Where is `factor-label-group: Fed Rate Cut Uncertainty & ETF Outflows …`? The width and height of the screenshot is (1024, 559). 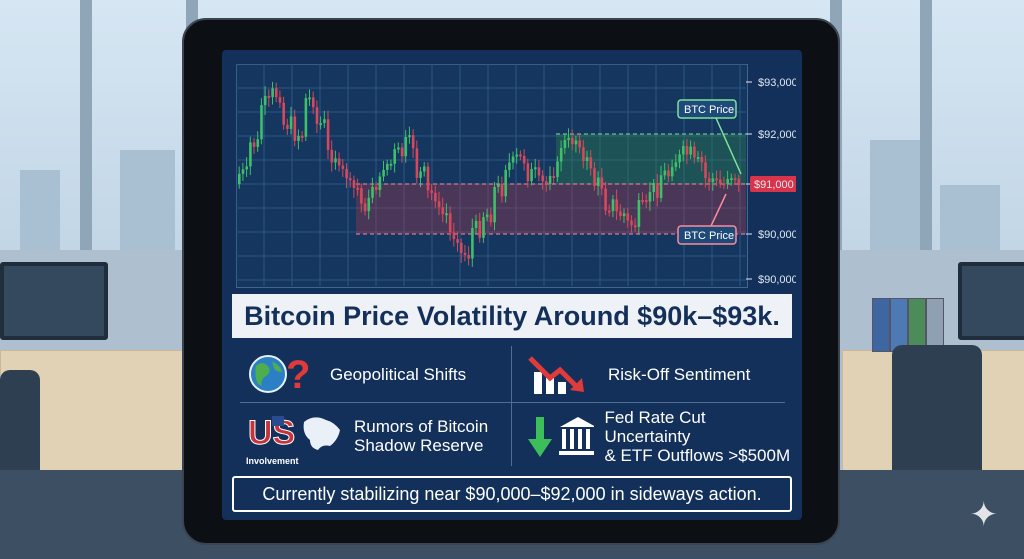
factor-label-group: Fed Rate Cut Uncertainty & ETF Outflows … is located at coordinates (698, 436).